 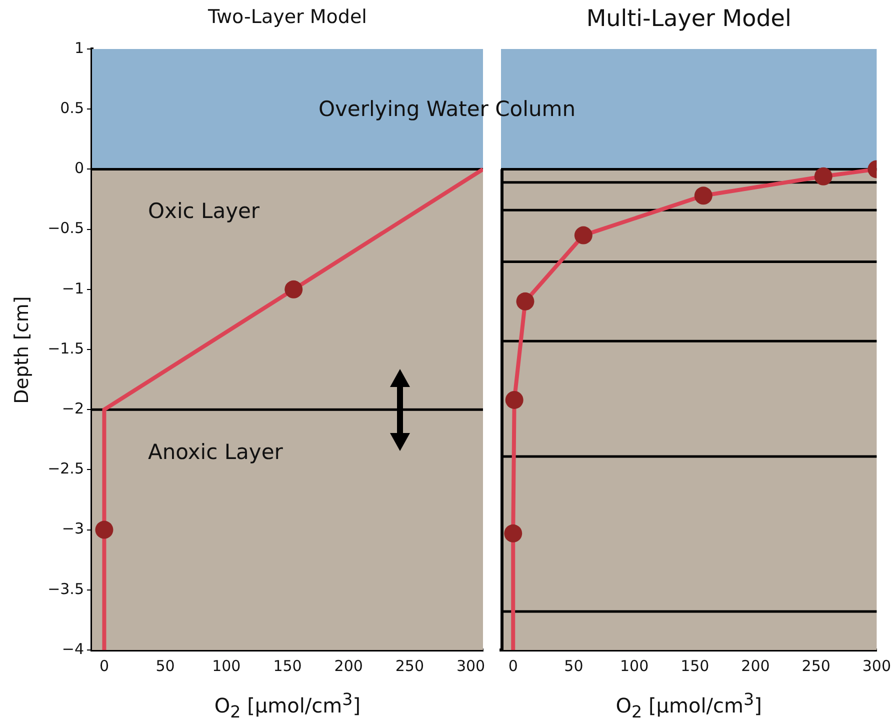 I want to click on chart-title: Multi-Layer Model, so click(x=689, y=19).